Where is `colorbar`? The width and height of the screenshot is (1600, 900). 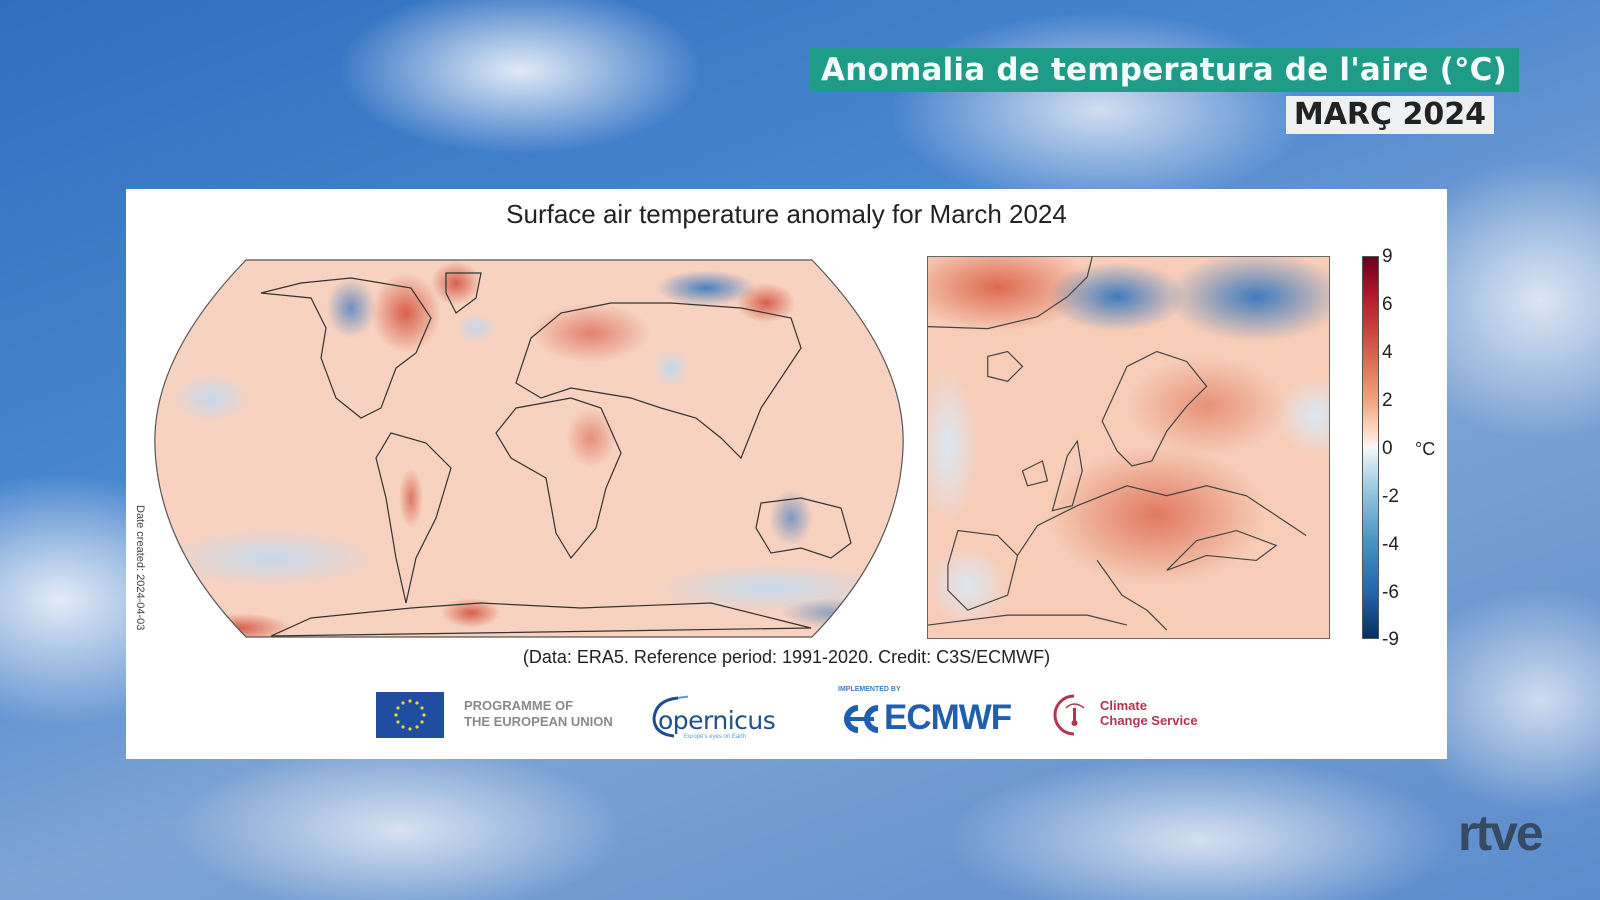
colorbar is located at coordinates (1370, 447).